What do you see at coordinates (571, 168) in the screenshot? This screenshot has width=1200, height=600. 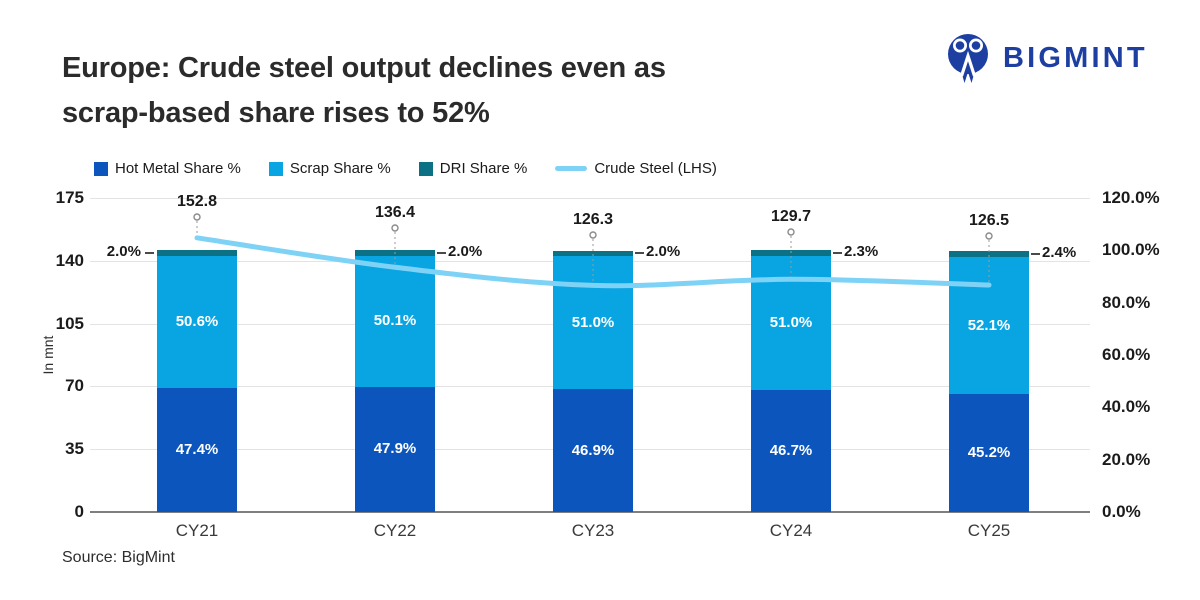 I see `crude-steel-line-icon` at bounding box center [571, 168].